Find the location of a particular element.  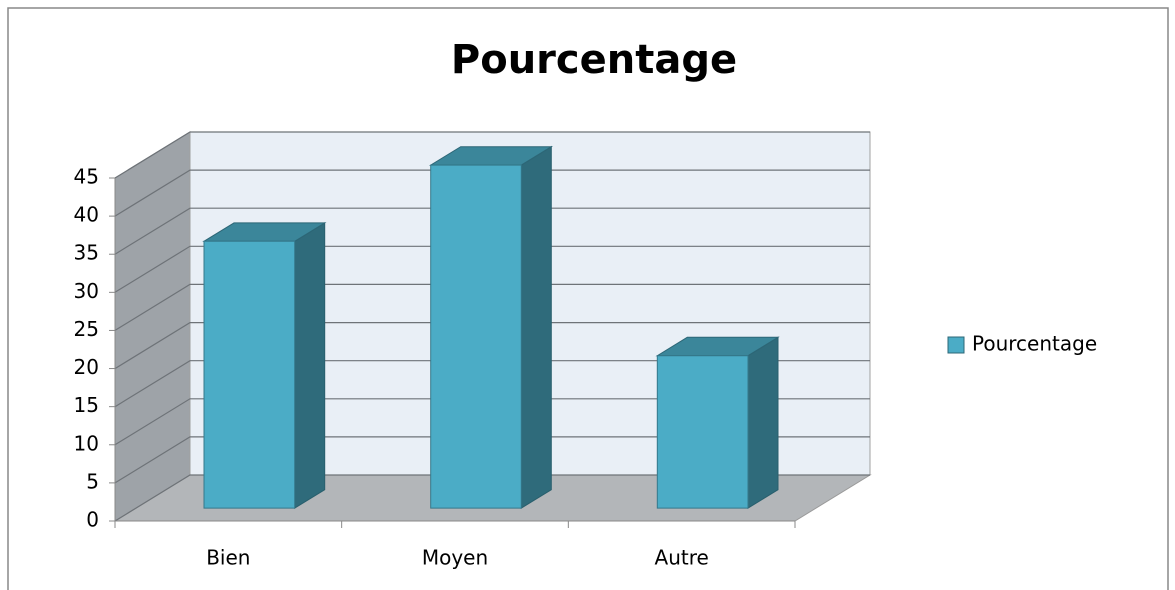

y-tick-label: 35 is located at coordinates (86, 253).